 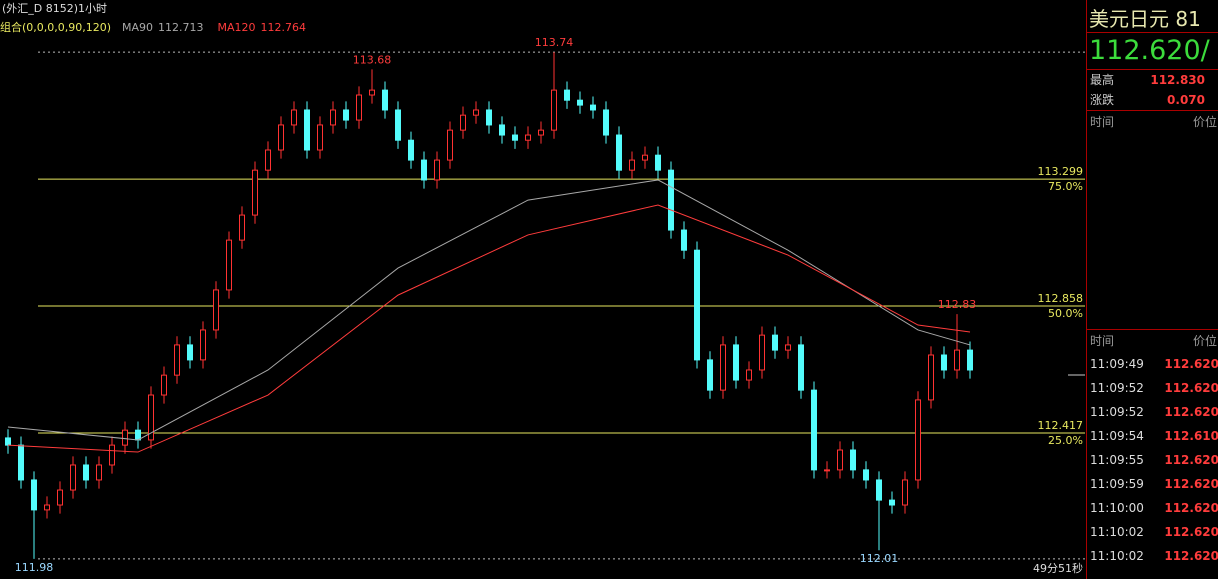 I want to click on panel-title: 美元日元 81, so click(x=1152, y=16).